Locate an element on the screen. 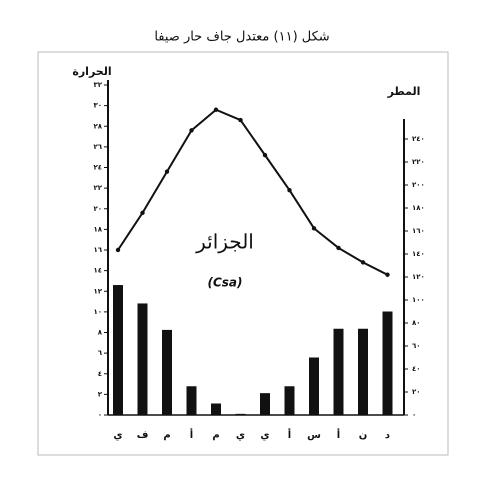 The width and height of the screenshot is (489, 478). y-tick-label: ١٦ is located at coordinates (97, 250).